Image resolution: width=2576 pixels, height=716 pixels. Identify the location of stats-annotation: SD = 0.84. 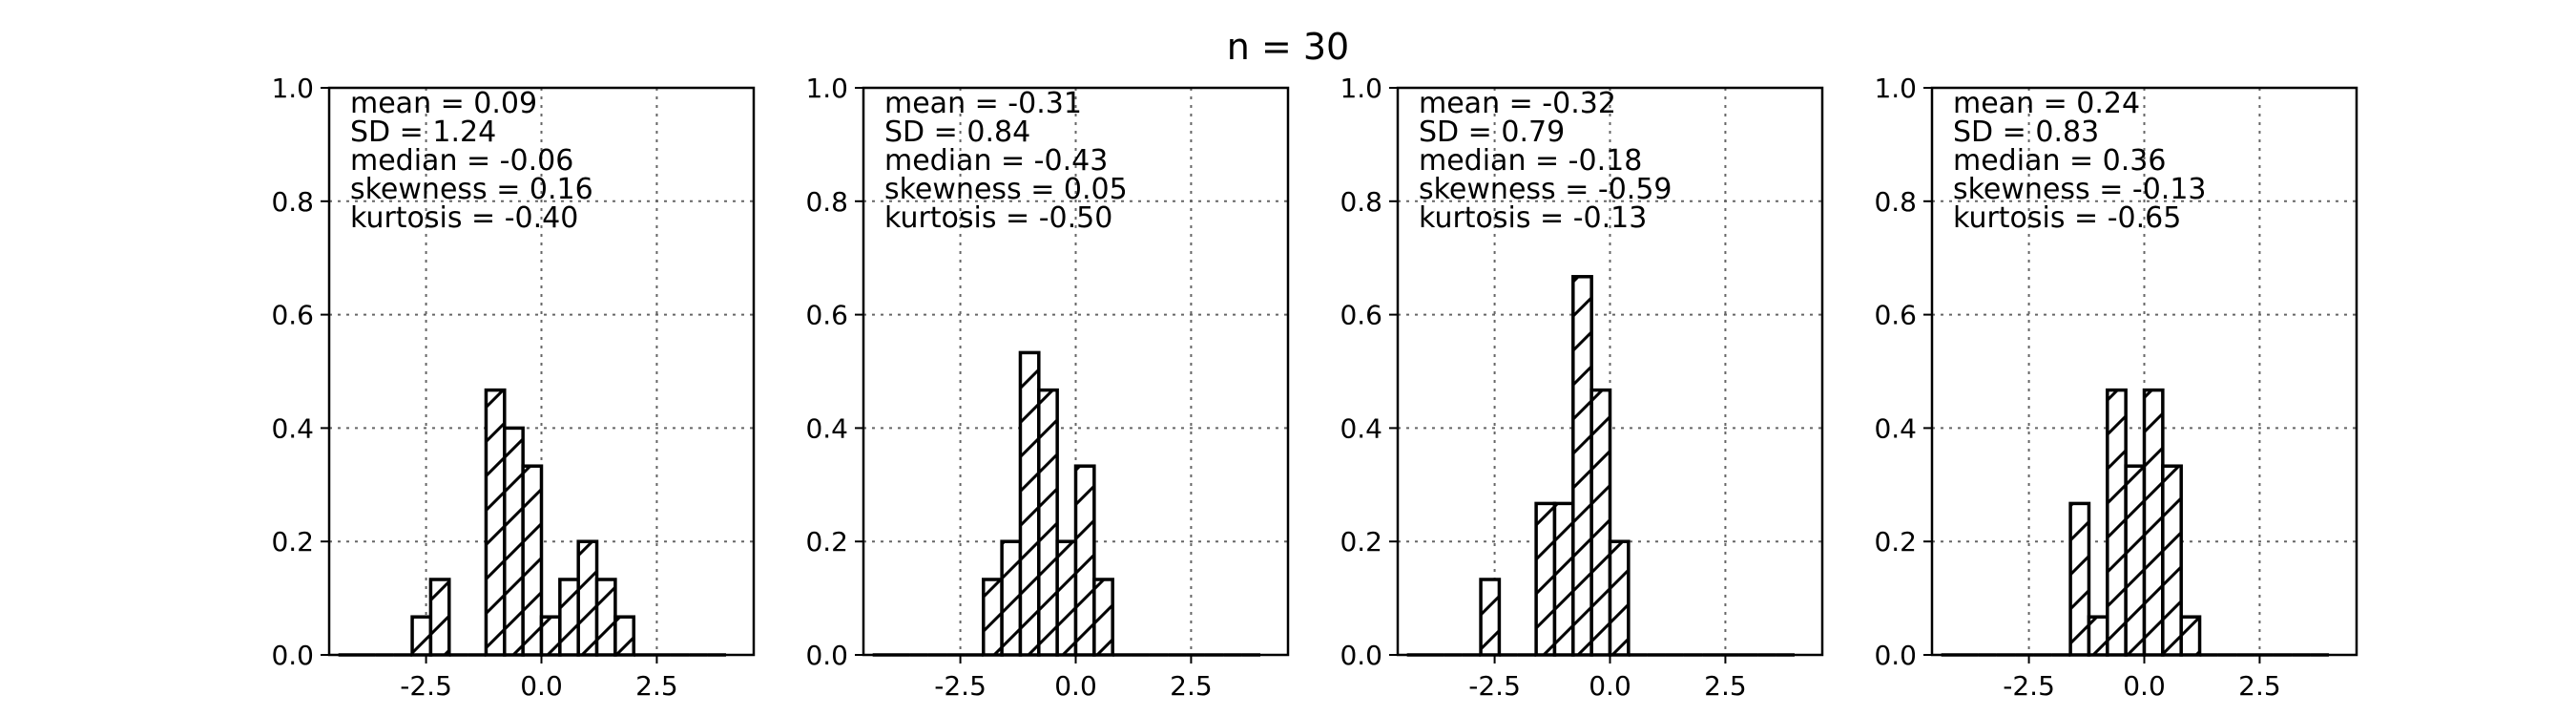
(957, 132).